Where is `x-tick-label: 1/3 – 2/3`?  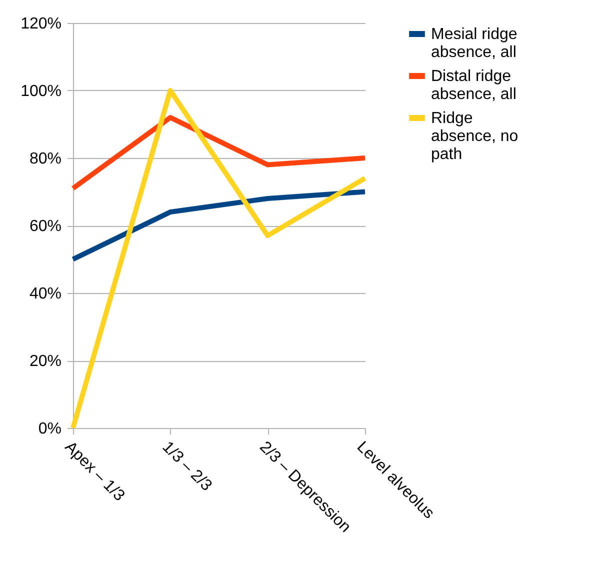 x-tick-label: 1/3 – 2/3 is located at coordinates (186, 466).